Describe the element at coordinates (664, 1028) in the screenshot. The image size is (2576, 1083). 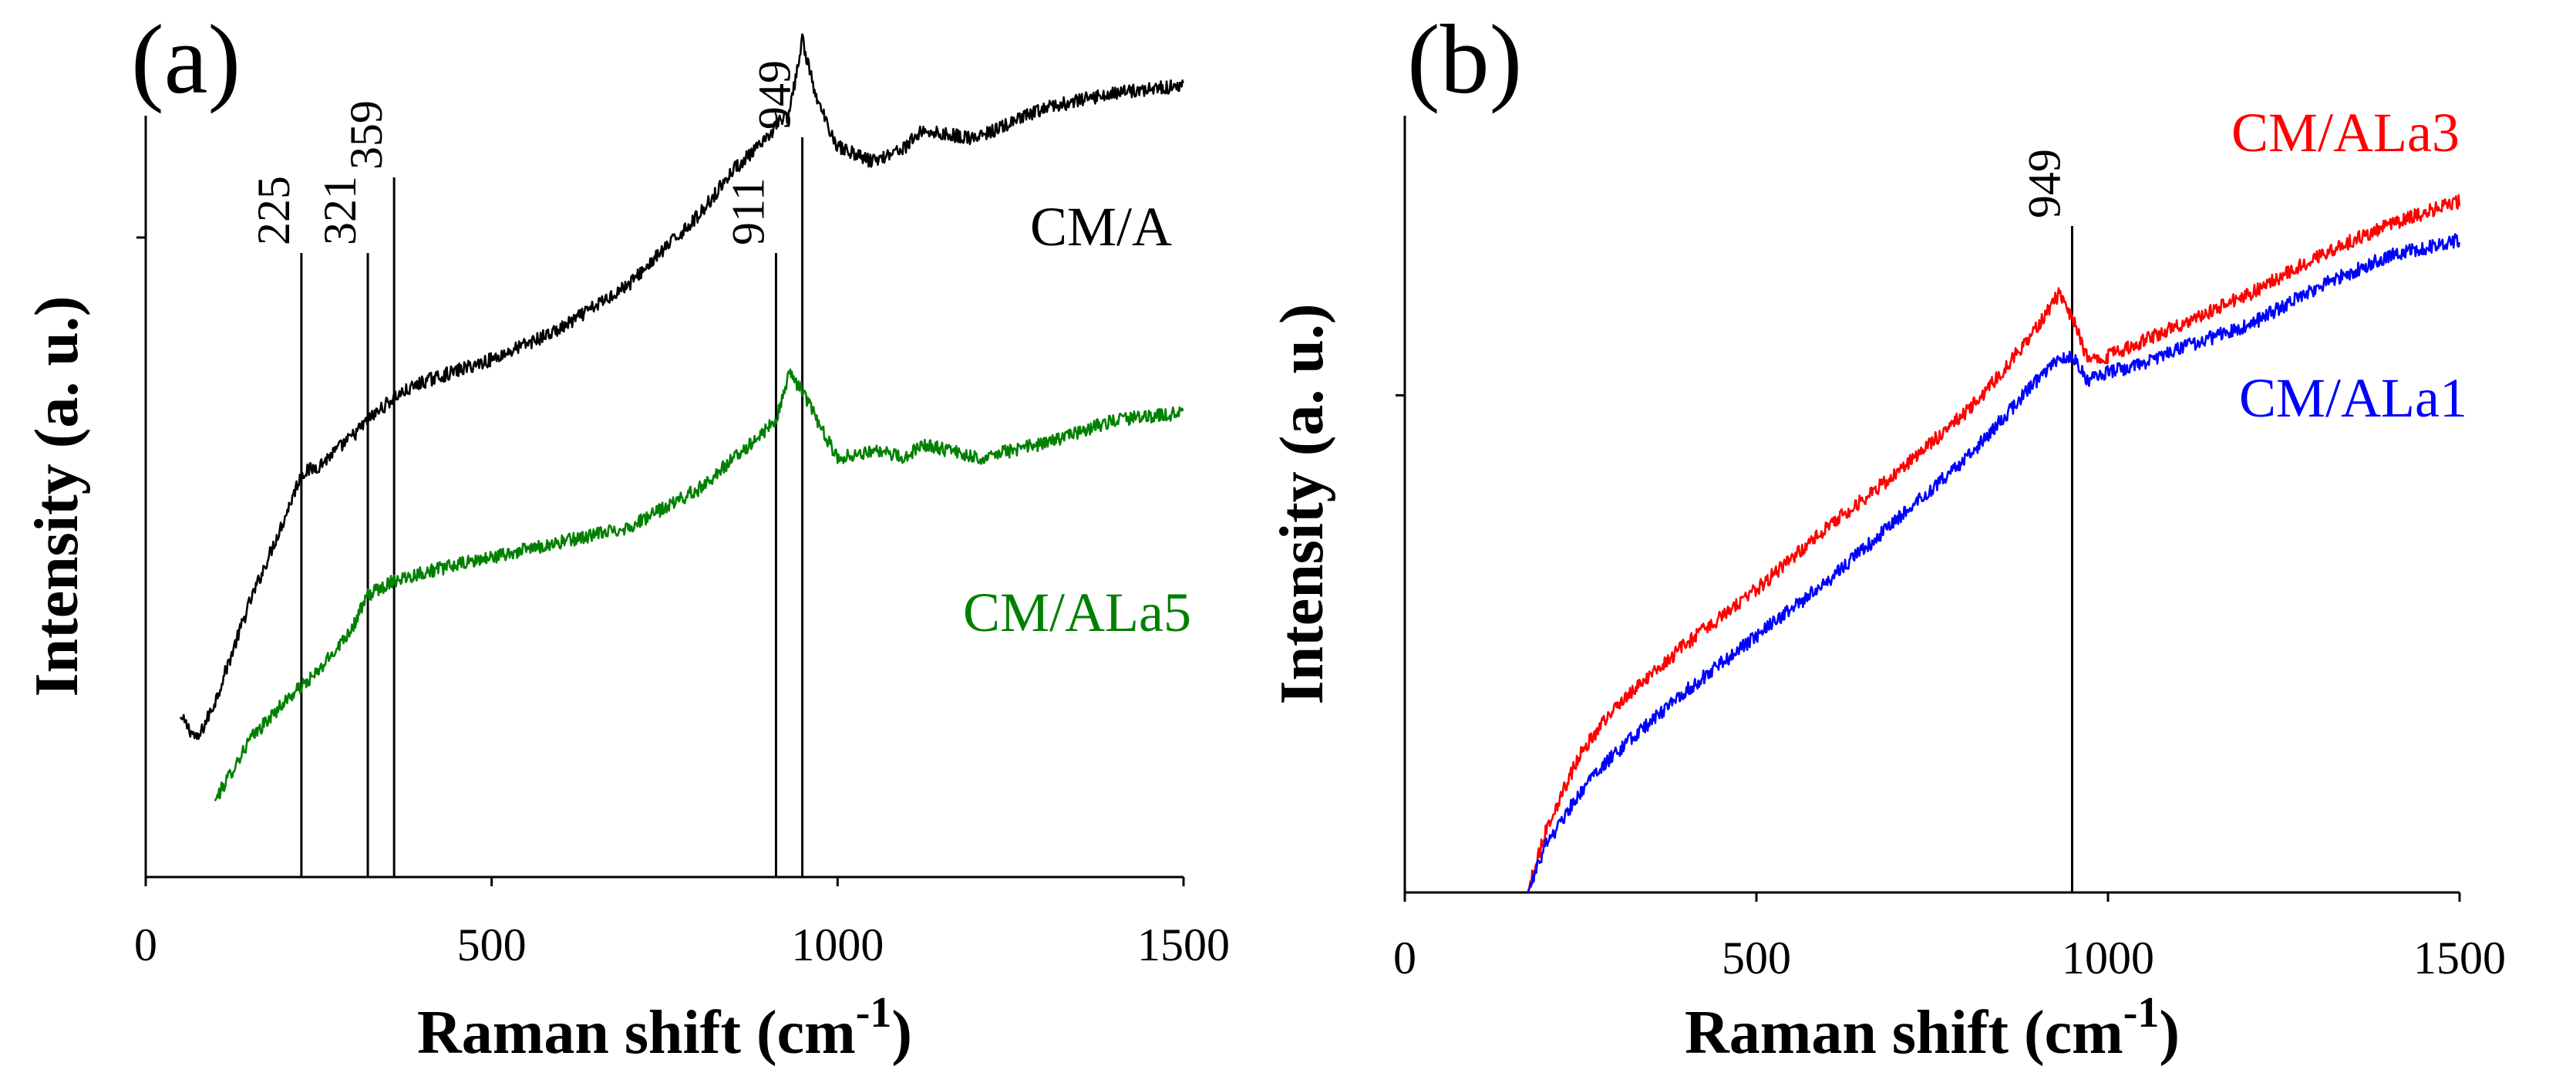
I see `panel-a-x-axis-title: Raman shift (cm-1)` at that location.